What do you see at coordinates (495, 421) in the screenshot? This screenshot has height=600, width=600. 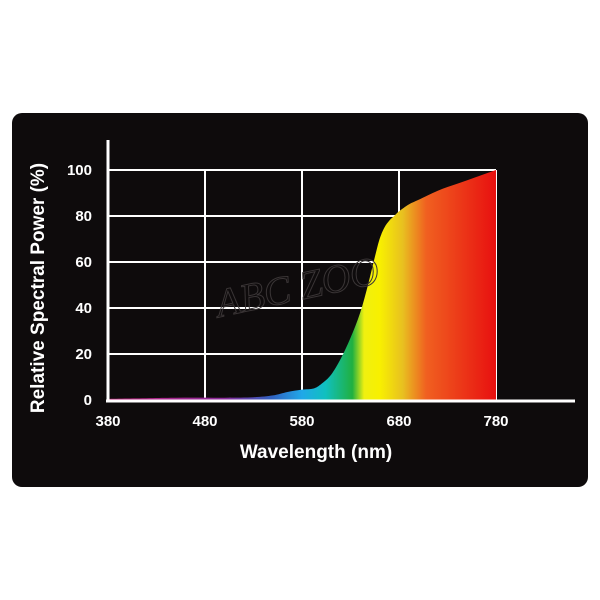 I see `x-tick-label: 780` at bounding box center [495, 421].